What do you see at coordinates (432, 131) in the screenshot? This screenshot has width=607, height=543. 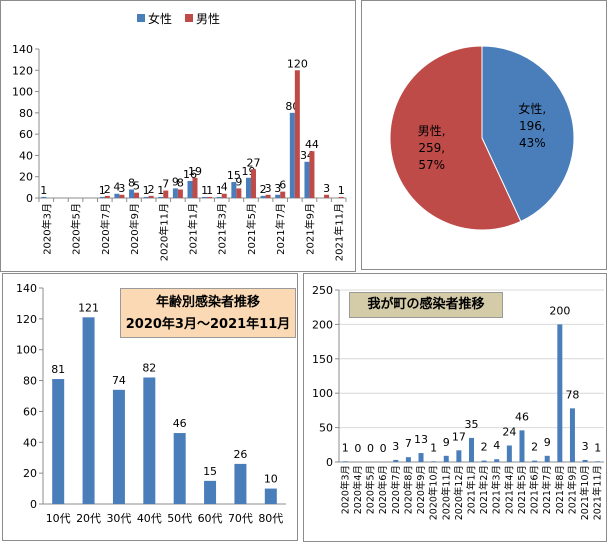 I see `c2-slice-label: 男性,` at bounding box center [432, 131].